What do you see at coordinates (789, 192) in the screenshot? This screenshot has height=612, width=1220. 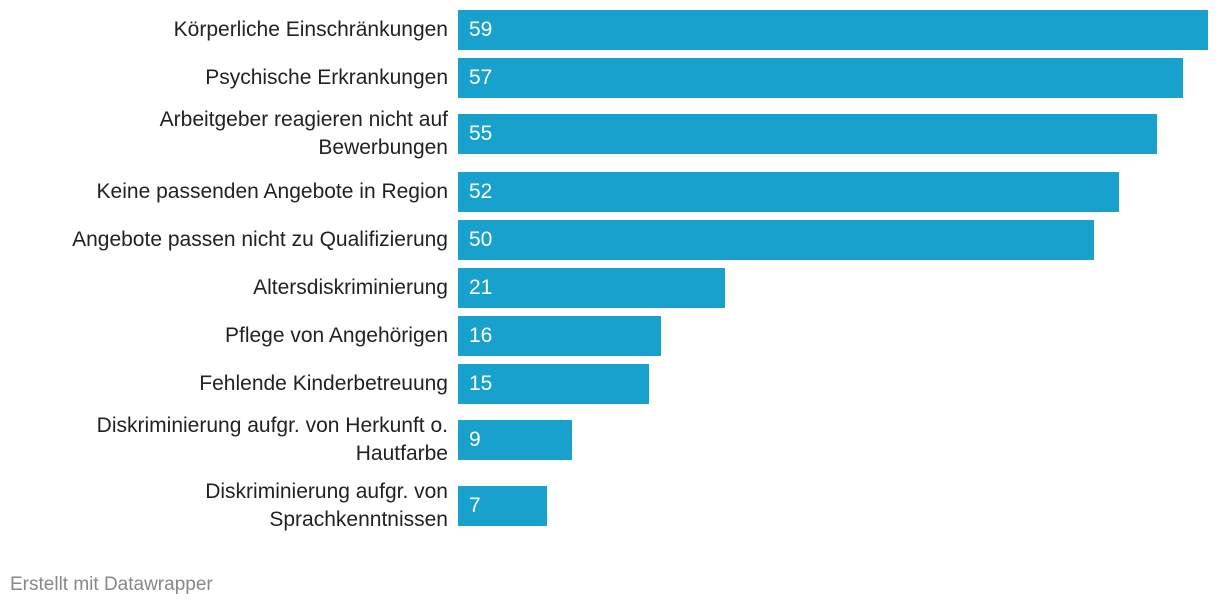 I see `bar: 52` at bounding box center [789, 192].